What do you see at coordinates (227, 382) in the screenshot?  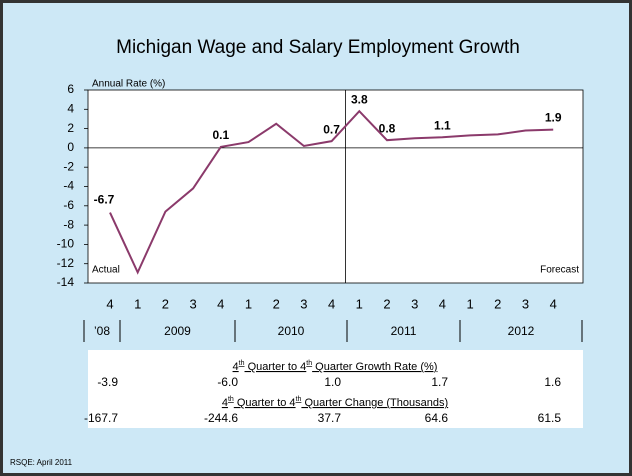 I see `table-cell: -6.0` at bounding box center [227, 382].